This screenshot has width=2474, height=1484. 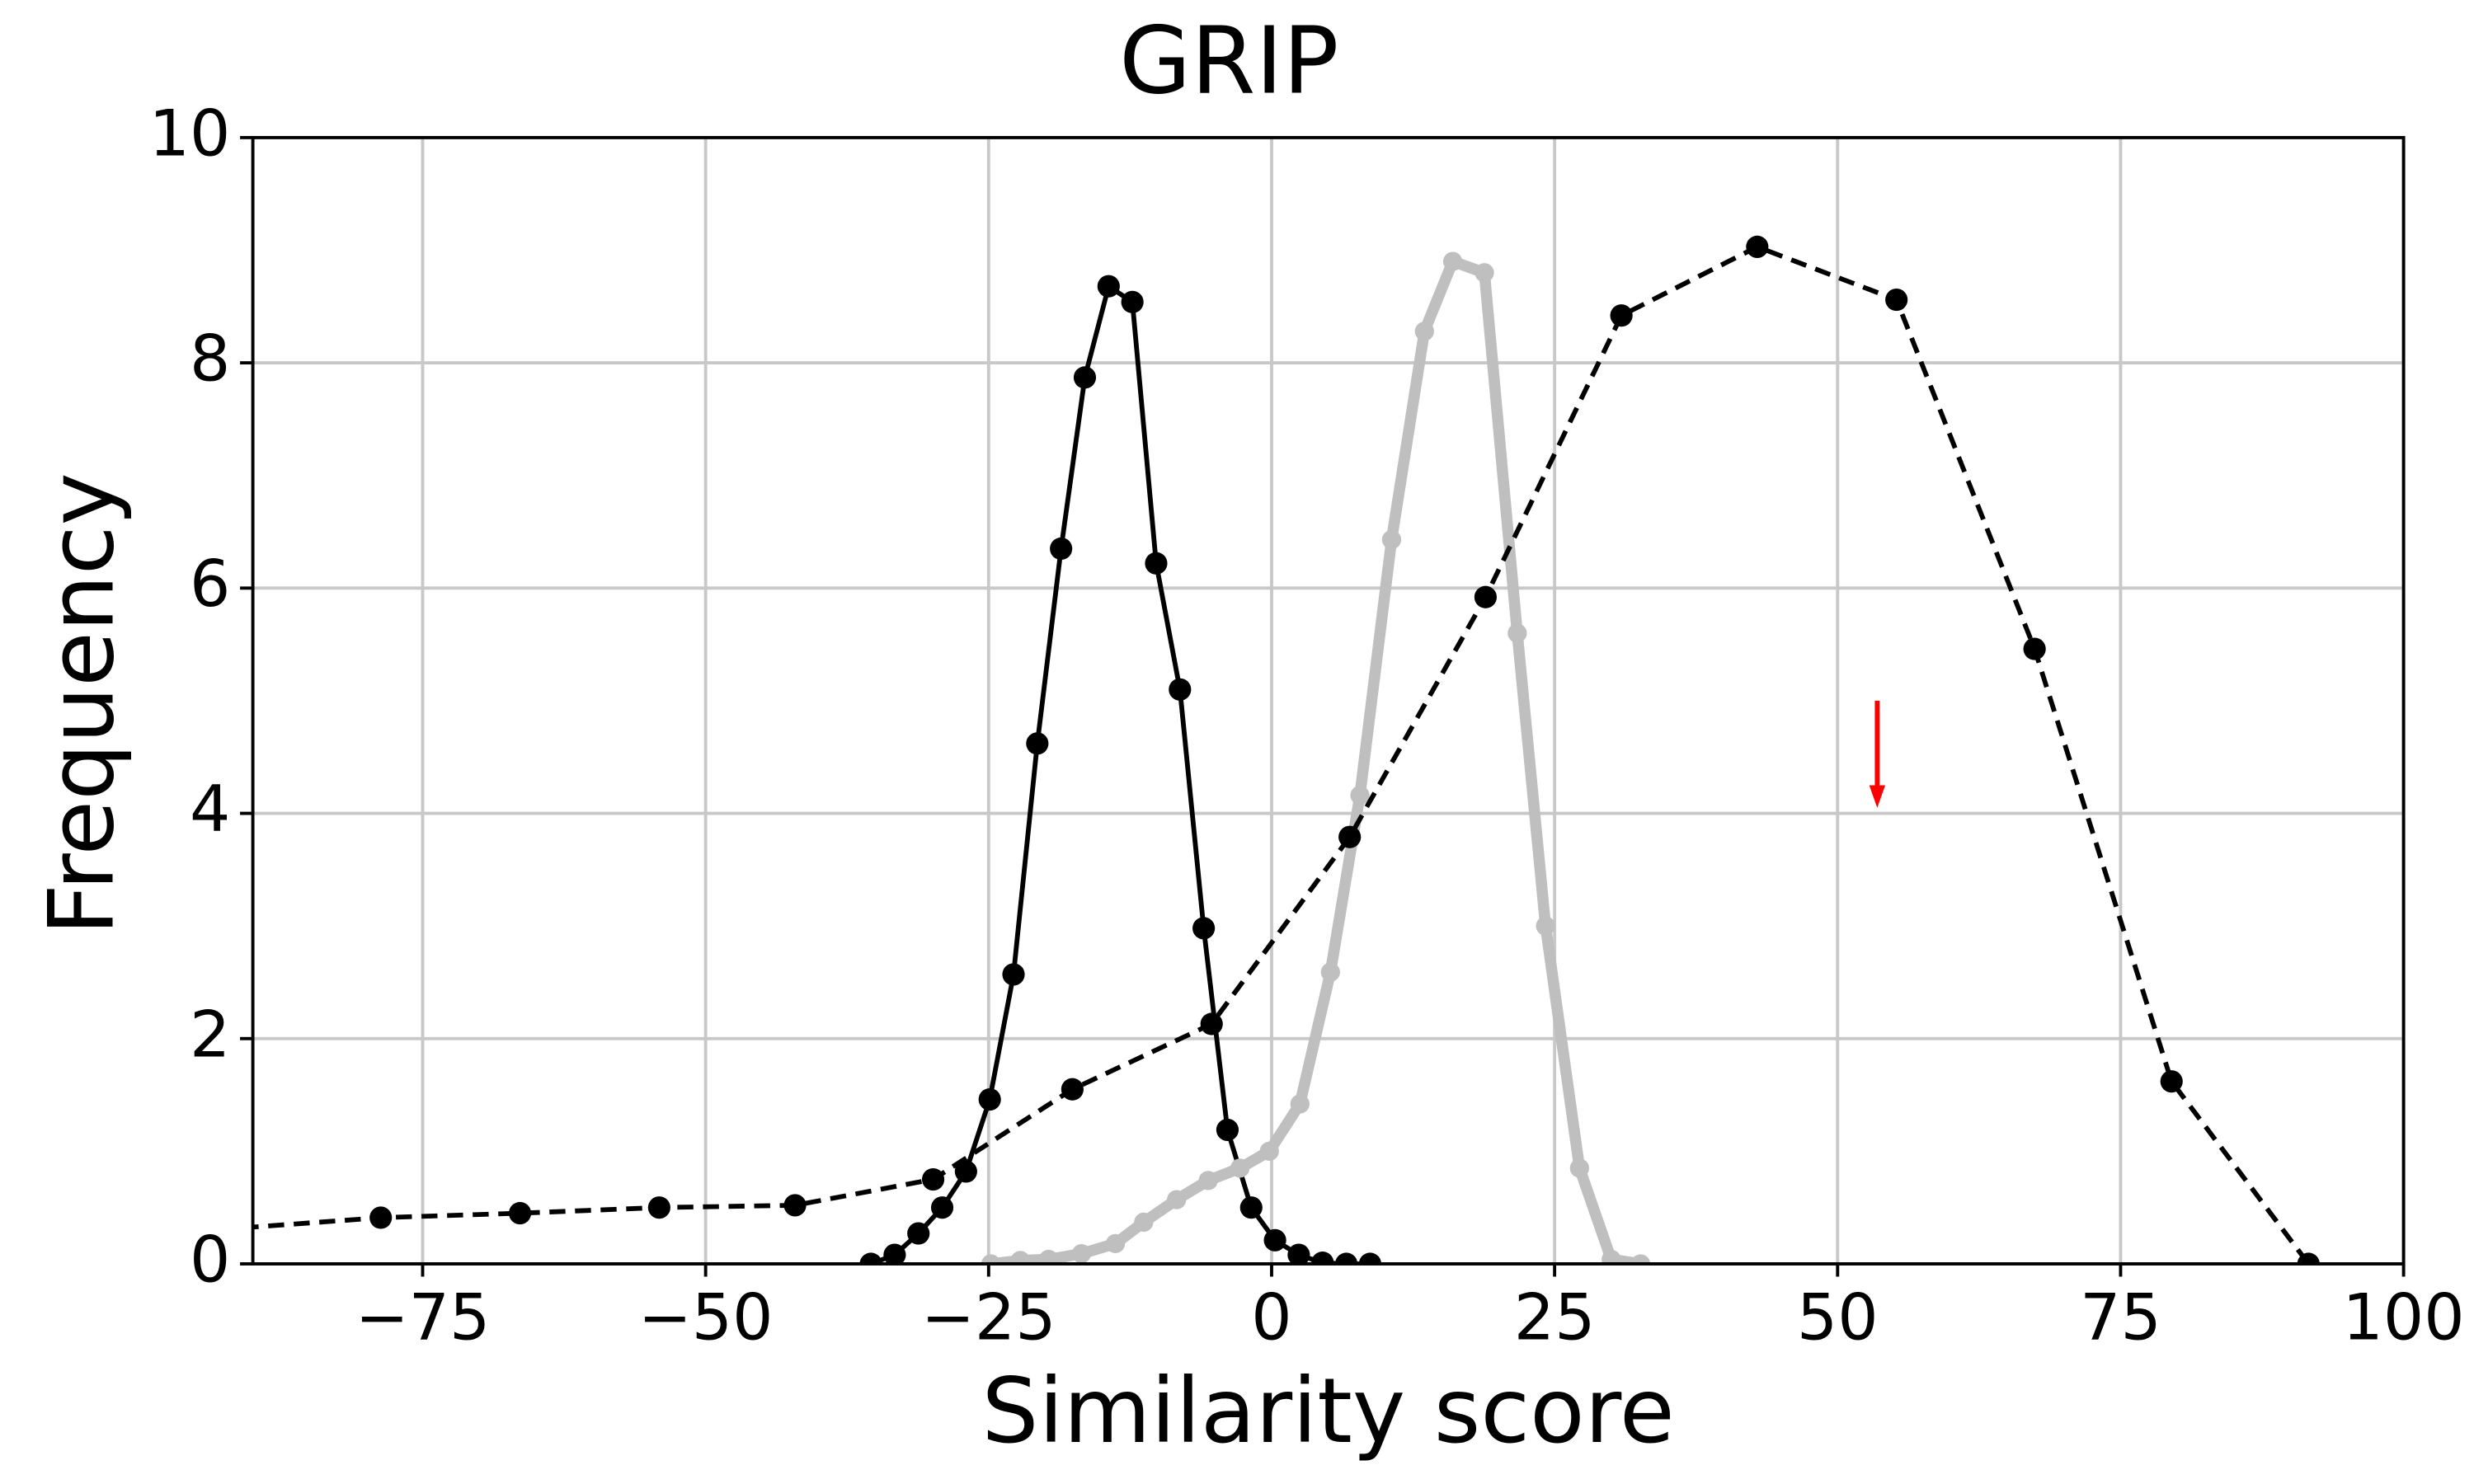 What do you see at coordinates (82, 703) in the screenshot?
I see `y-axis-label: Frequency` at bounding box center [82, 703].